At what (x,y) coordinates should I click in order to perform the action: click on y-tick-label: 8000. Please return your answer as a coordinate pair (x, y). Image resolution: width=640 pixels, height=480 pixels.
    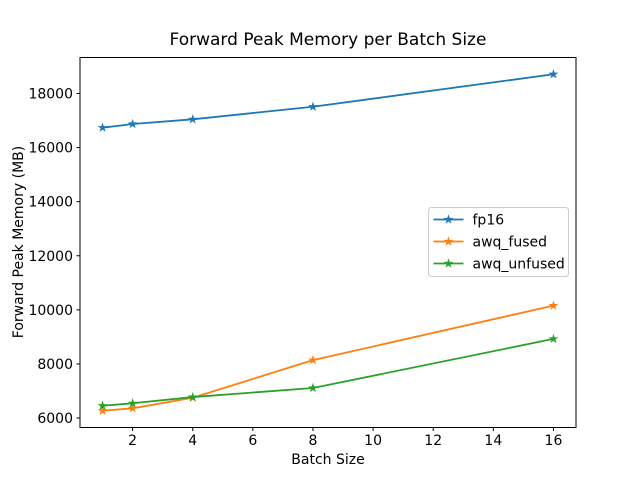
    Looking at the image, I should click on (55, 365).